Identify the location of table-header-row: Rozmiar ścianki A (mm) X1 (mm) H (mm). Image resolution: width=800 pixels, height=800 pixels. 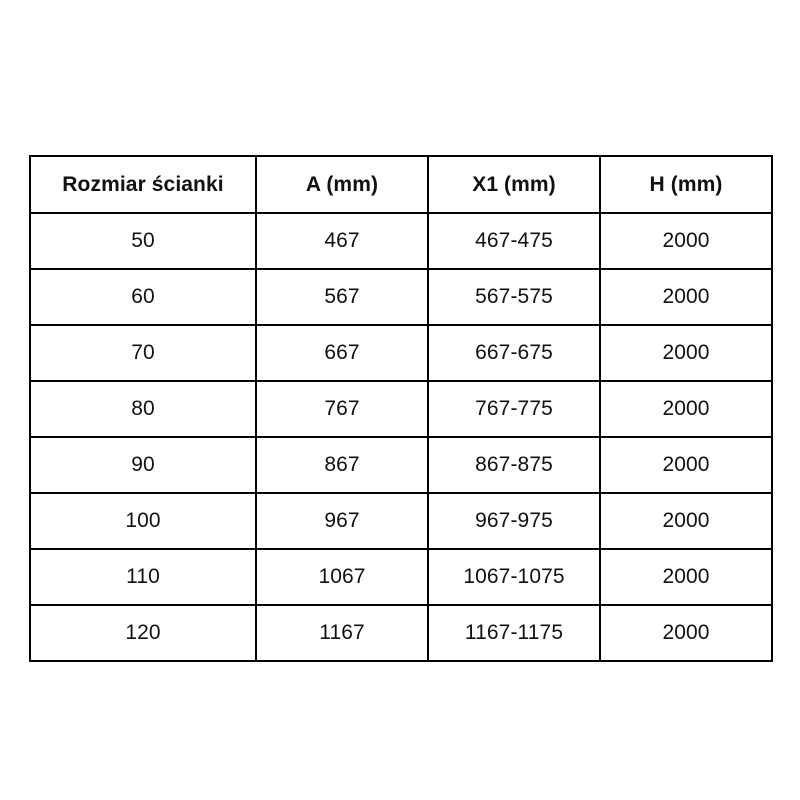
(401, 184).